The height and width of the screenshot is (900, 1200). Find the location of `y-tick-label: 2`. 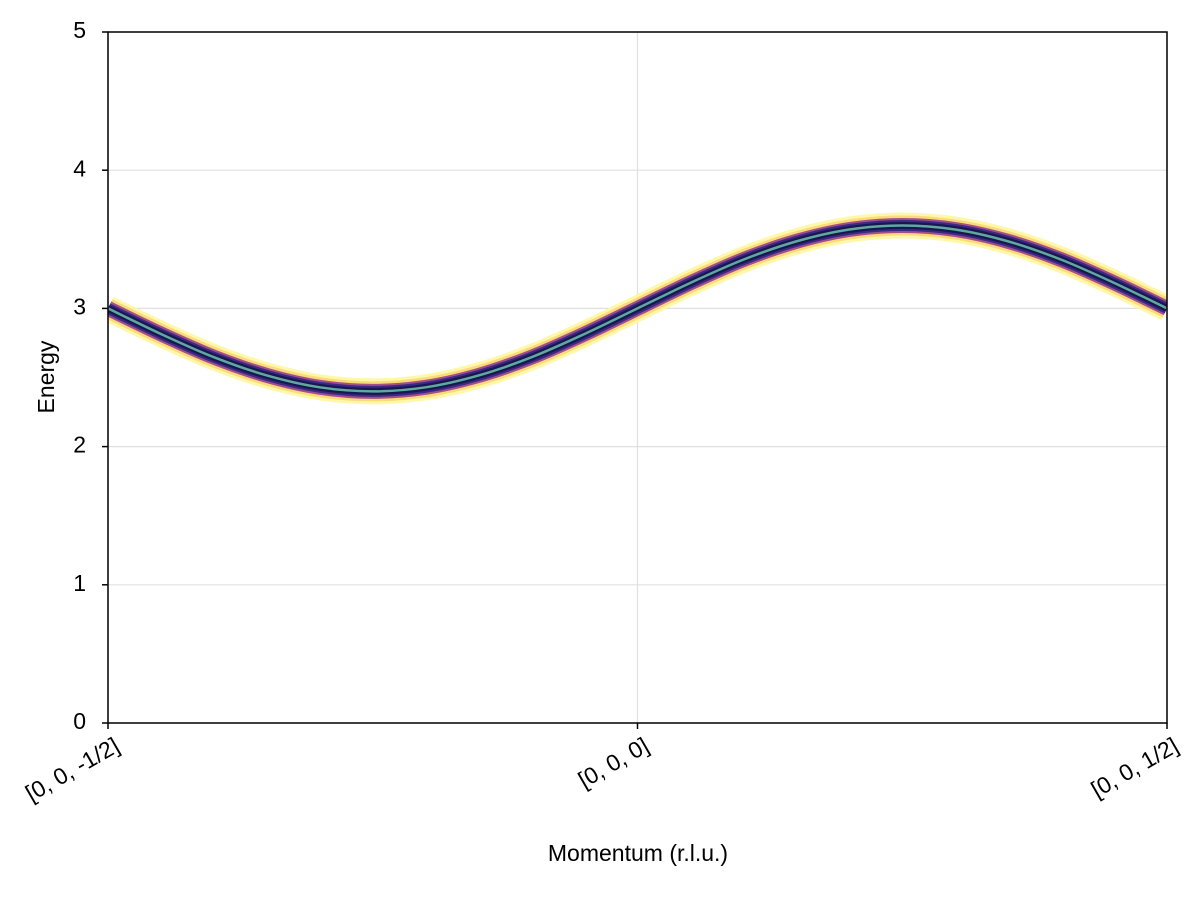

y-tick-label: 2 is located at coordinates (79, 445).